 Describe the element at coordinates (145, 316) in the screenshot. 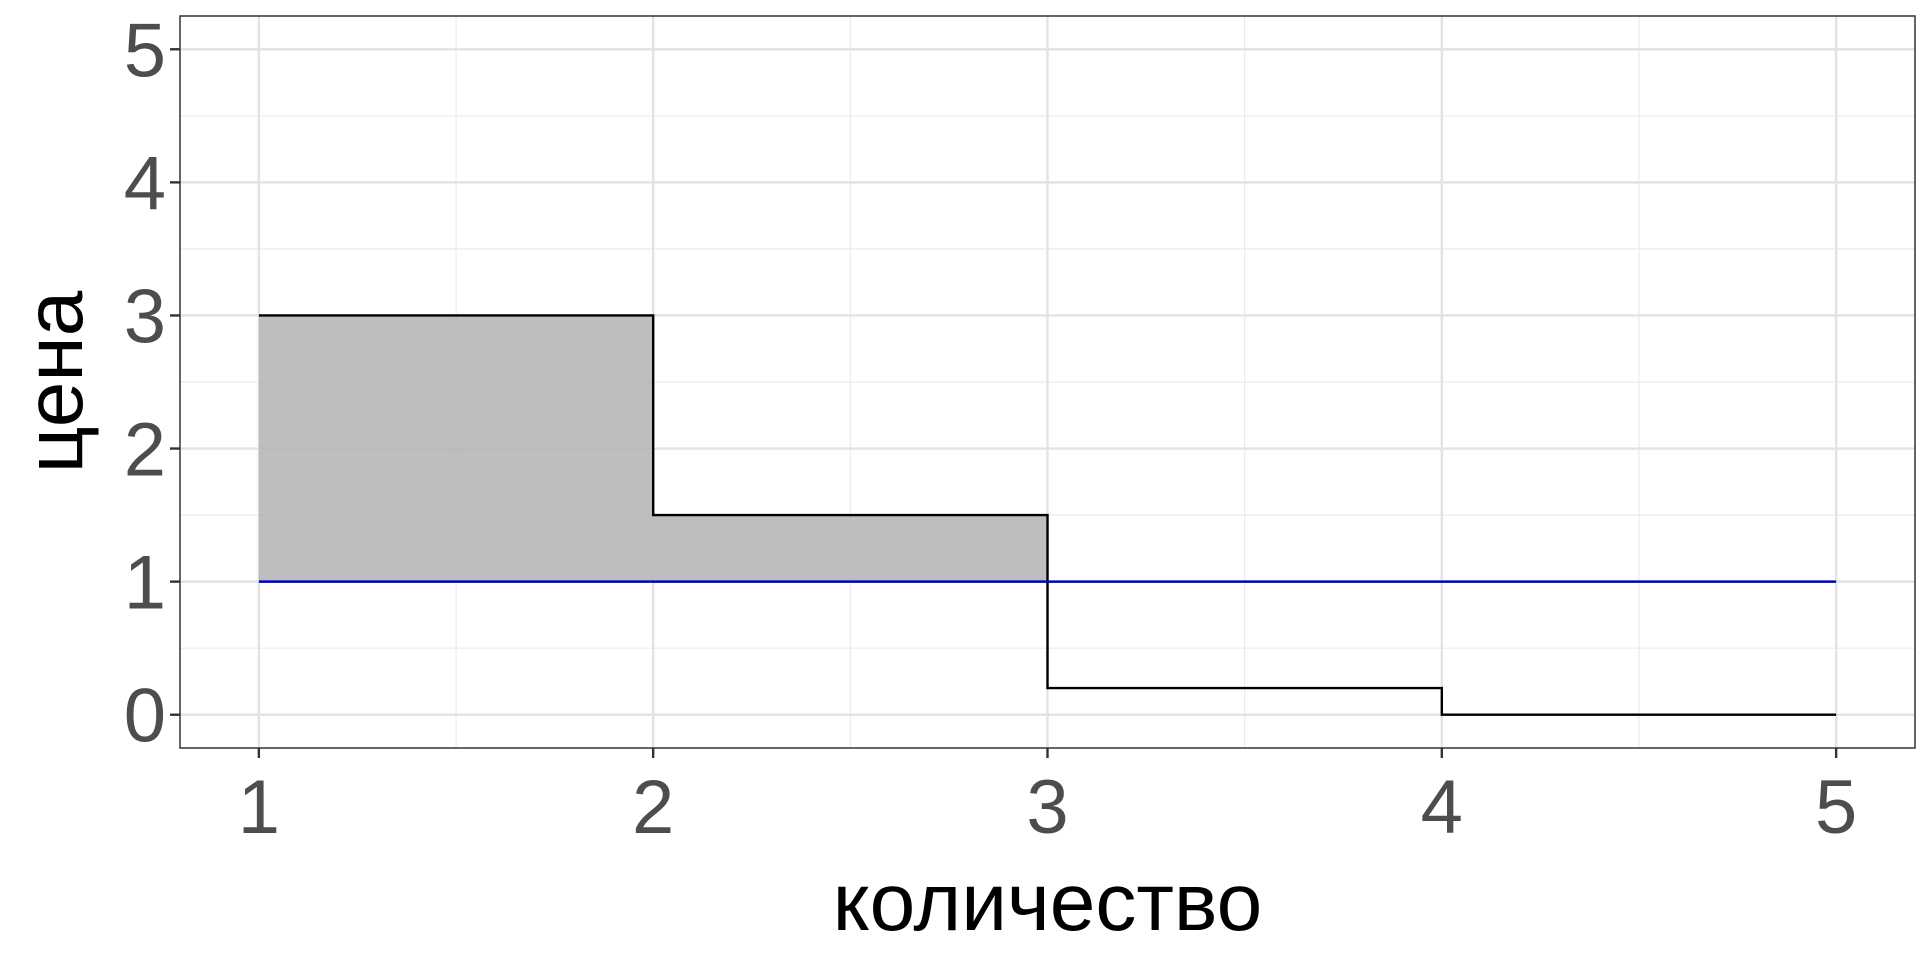

I see `y-tick-label: 3` at that location.